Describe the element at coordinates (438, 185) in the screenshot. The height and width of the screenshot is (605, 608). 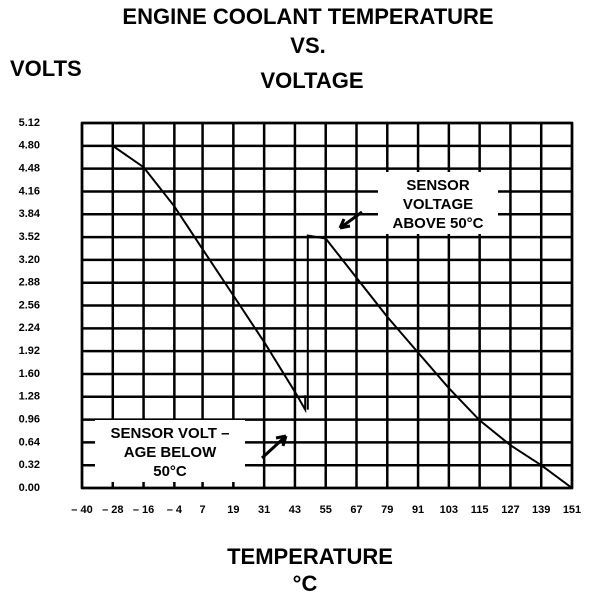
I see `annotation: SENSOR` at that location.